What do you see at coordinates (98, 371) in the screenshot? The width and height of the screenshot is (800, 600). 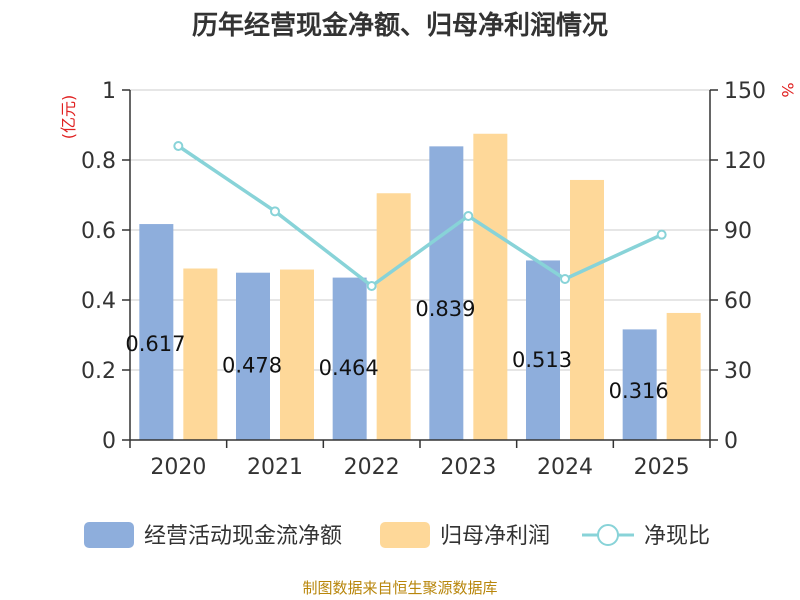 I see `y-left-tick-label: 0.2` at bounding box center [98, 371].